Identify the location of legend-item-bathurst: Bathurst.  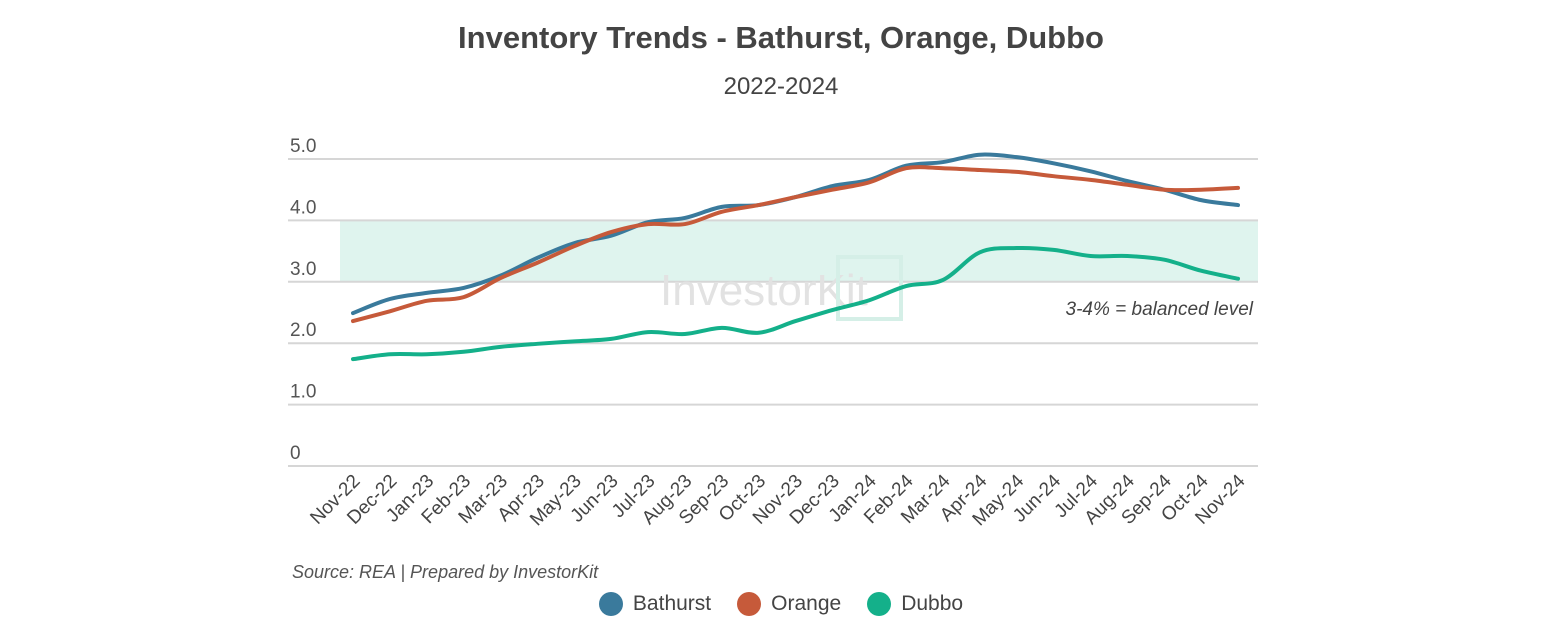
(655, 604).